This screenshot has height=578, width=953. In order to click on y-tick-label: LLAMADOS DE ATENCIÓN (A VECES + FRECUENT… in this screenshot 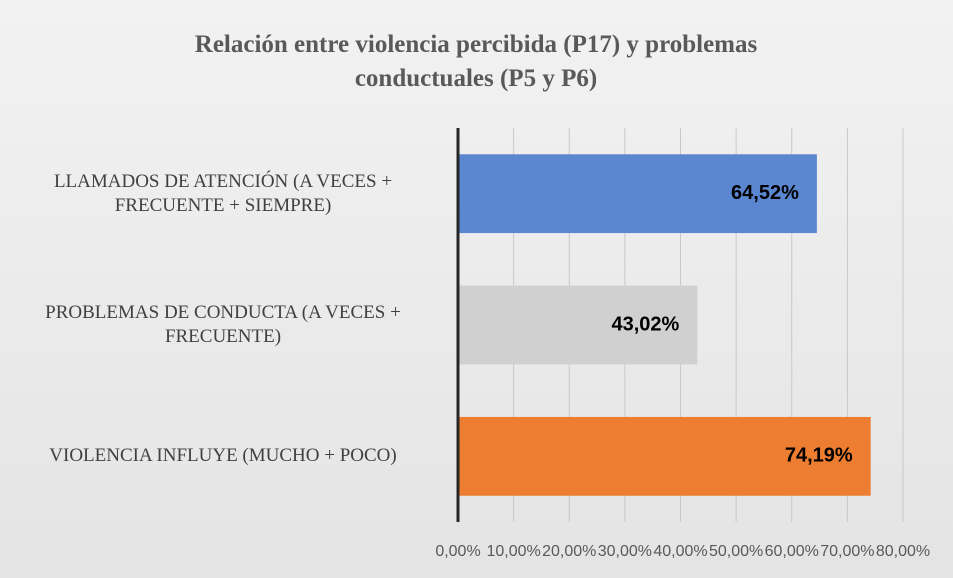, I will do `click(223, 193)`.